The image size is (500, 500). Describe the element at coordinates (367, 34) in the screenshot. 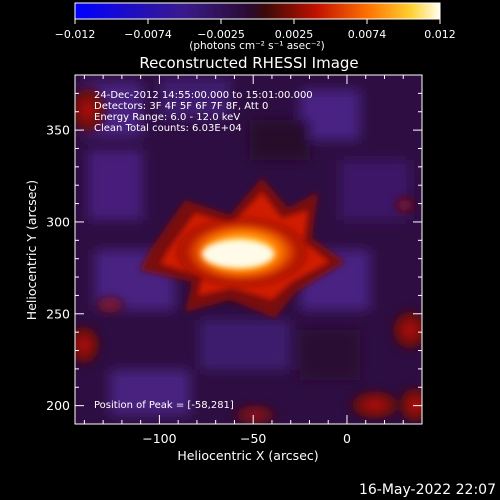

I see `colorbar-tick-label: 0.0074` at that location.